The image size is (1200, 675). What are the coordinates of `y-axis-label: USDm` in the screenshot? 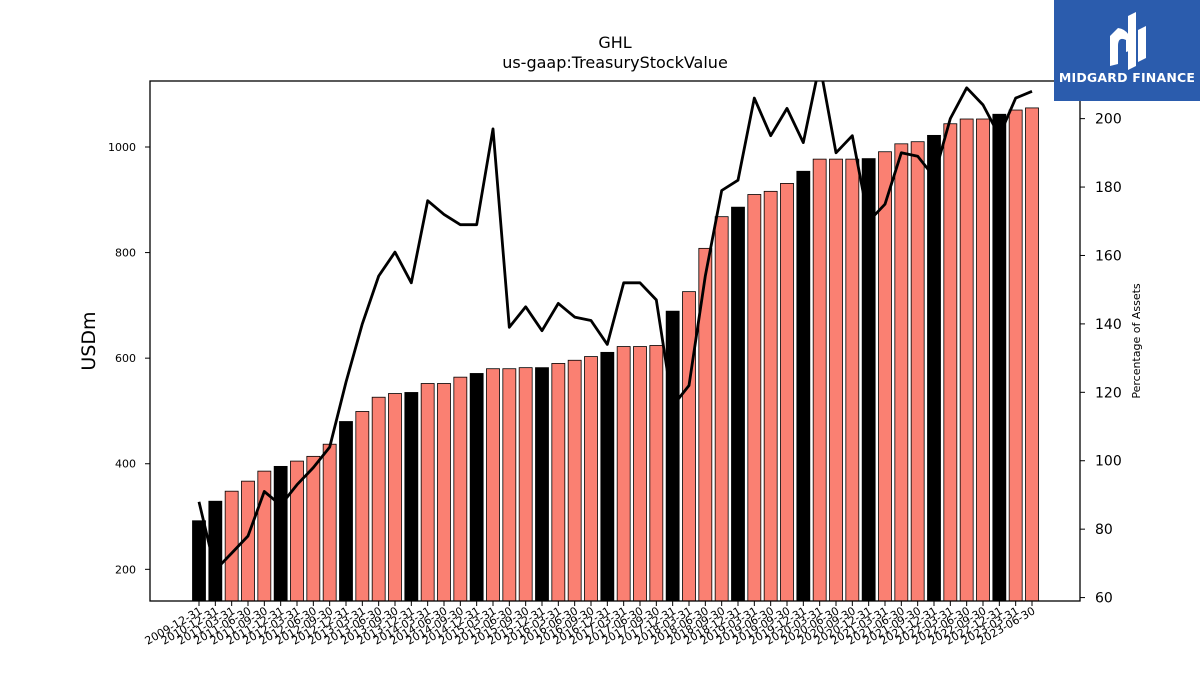 It's located at (89, 340).